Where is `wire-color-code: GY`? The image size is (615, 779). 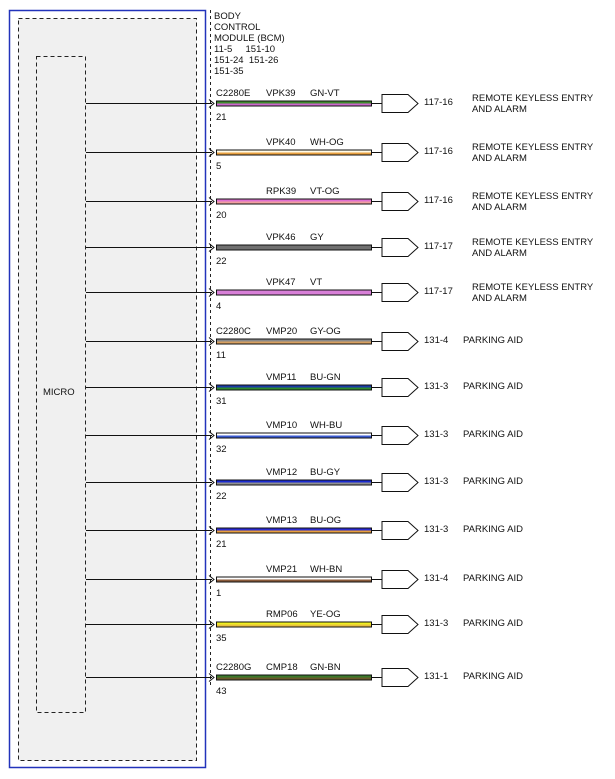 wire-color-code: GY is located at coordinates (317, 237).